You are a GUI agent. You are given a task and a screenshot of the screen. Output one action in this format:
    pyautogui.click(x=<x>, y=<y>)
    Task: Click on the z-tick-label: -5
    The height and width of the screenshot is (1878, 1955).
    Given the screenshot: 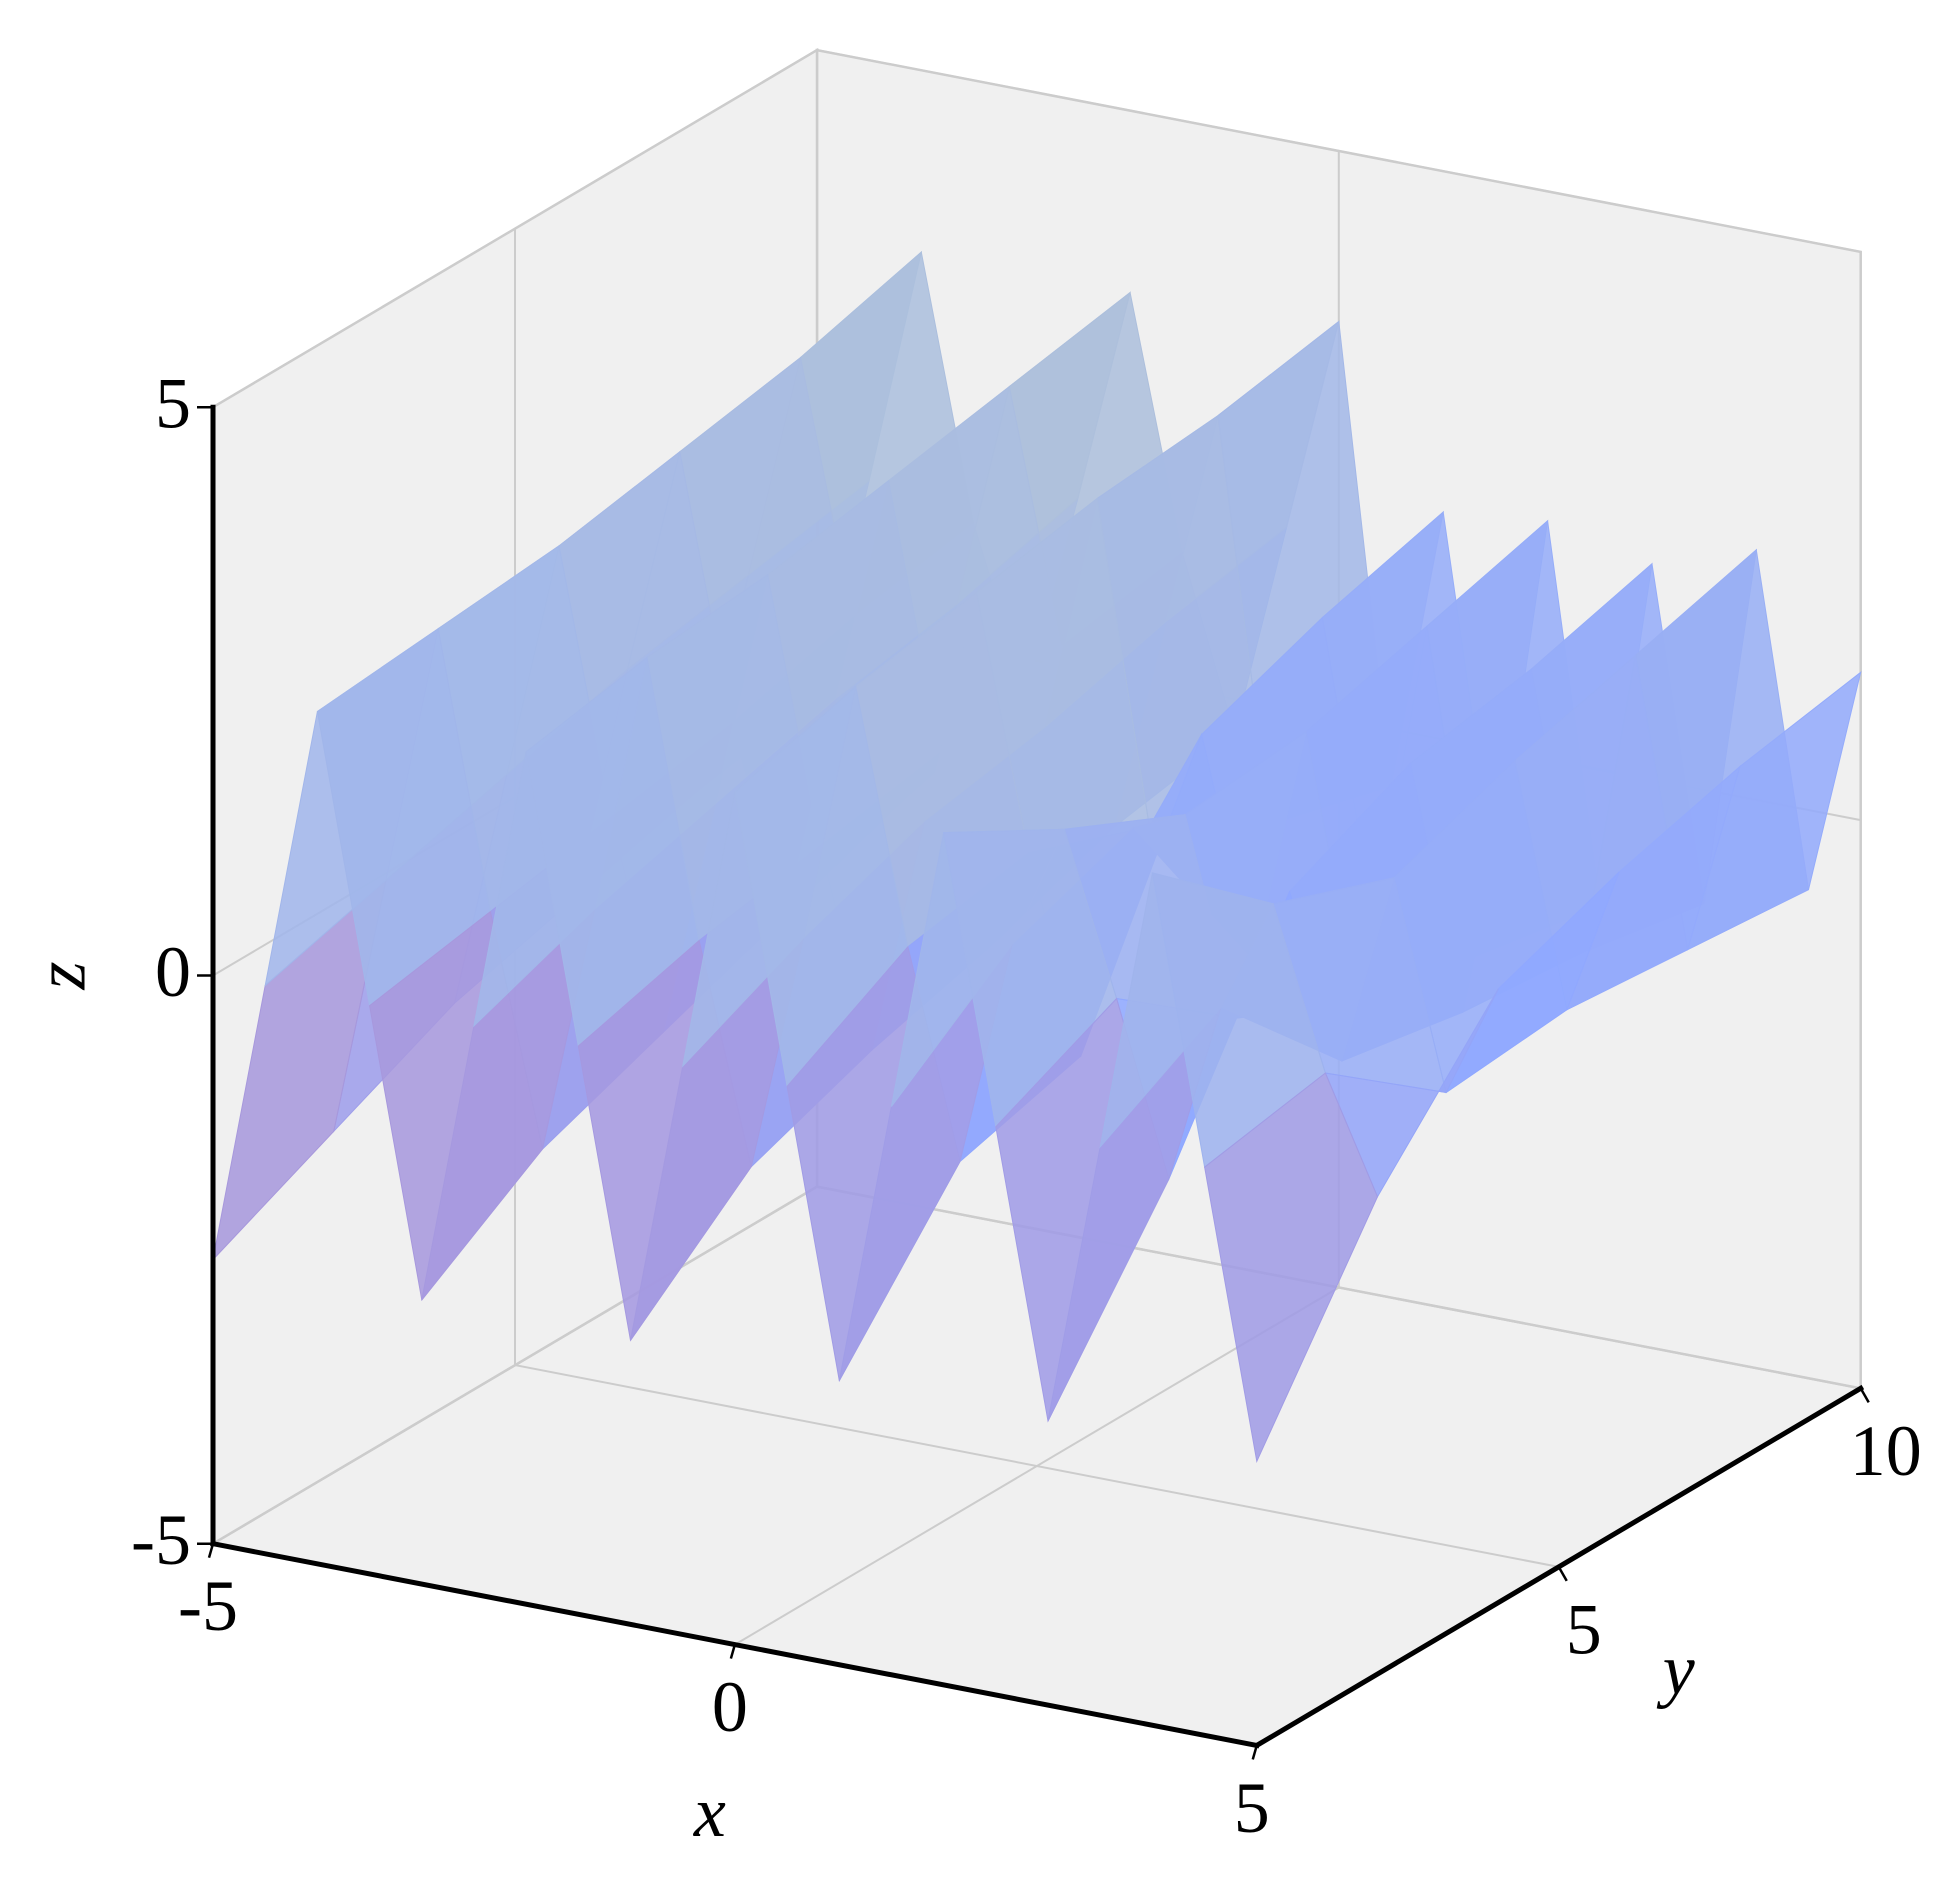 What is the action you would take?
    pyautogui.click(x=161, y=1540)
    